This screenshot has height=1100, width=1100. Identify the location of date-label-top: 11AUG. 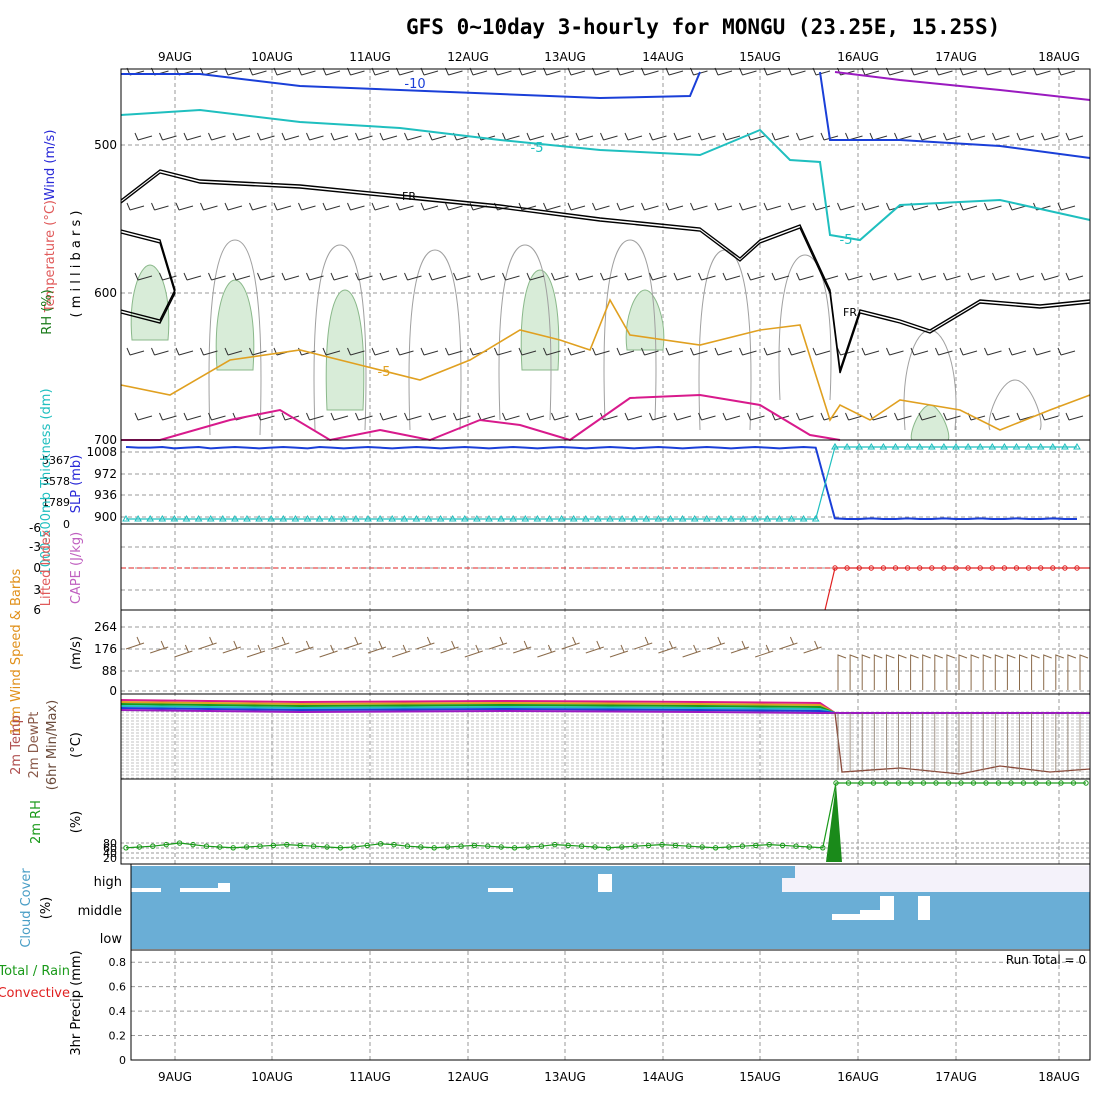
(370, 57).